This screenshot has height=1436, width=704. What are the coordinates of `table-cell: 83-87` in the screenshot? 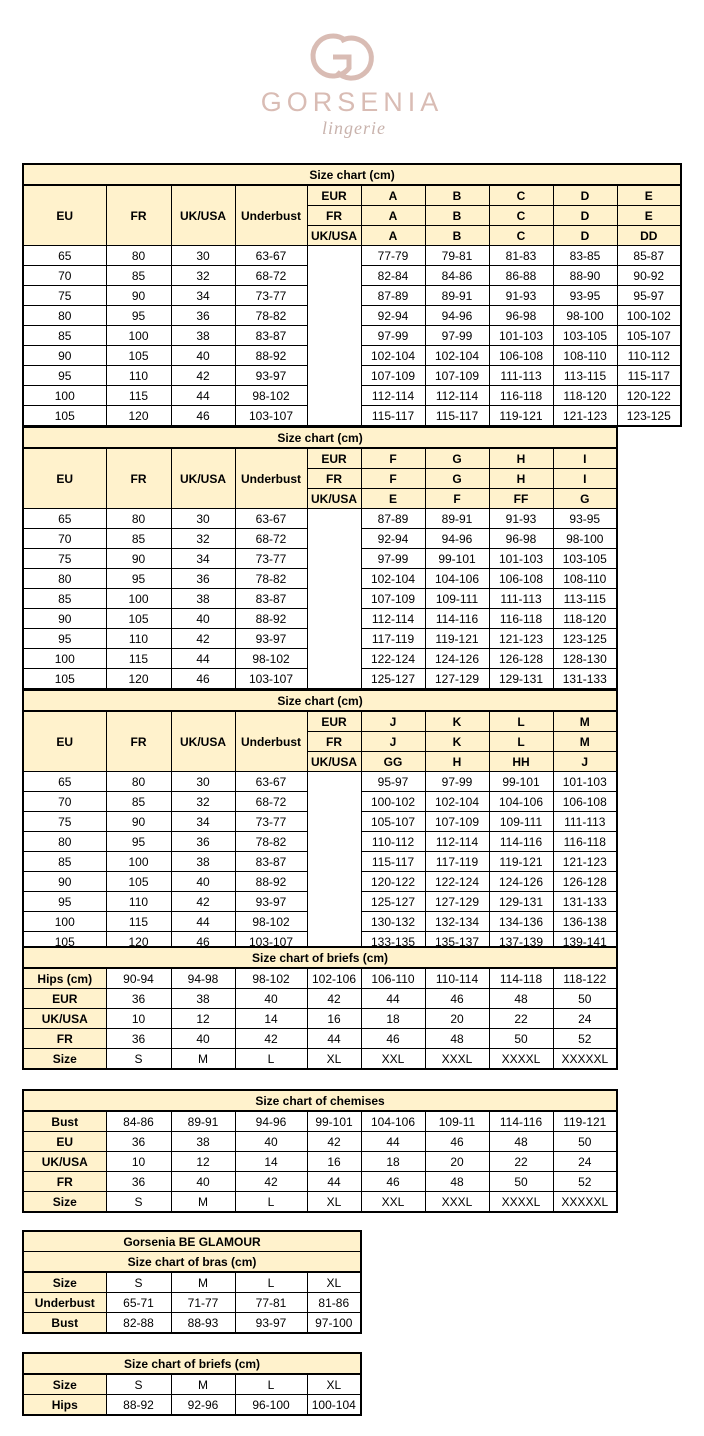 It's located at (271, 598).